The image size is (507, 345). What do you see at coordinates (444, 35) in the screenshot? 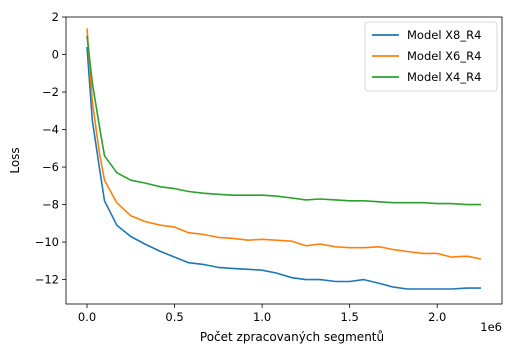
I see `legend-entry: Model X8_R4` at bounding box center [444, 35].